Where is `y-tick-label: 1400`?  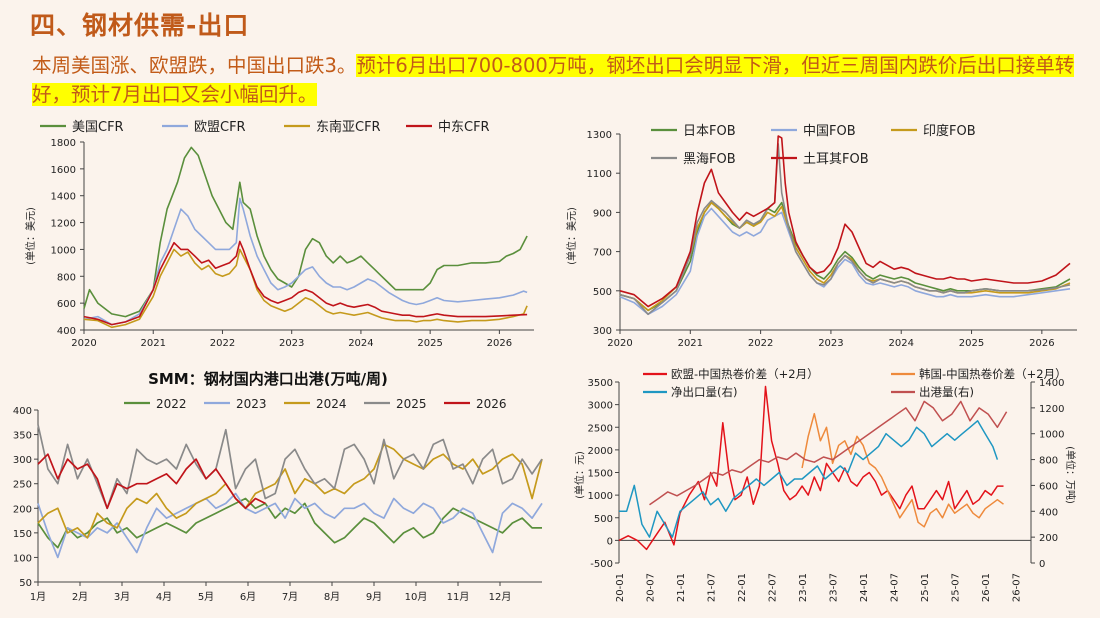 y-tick-label: 1400 is located at coordinates (63, 197).